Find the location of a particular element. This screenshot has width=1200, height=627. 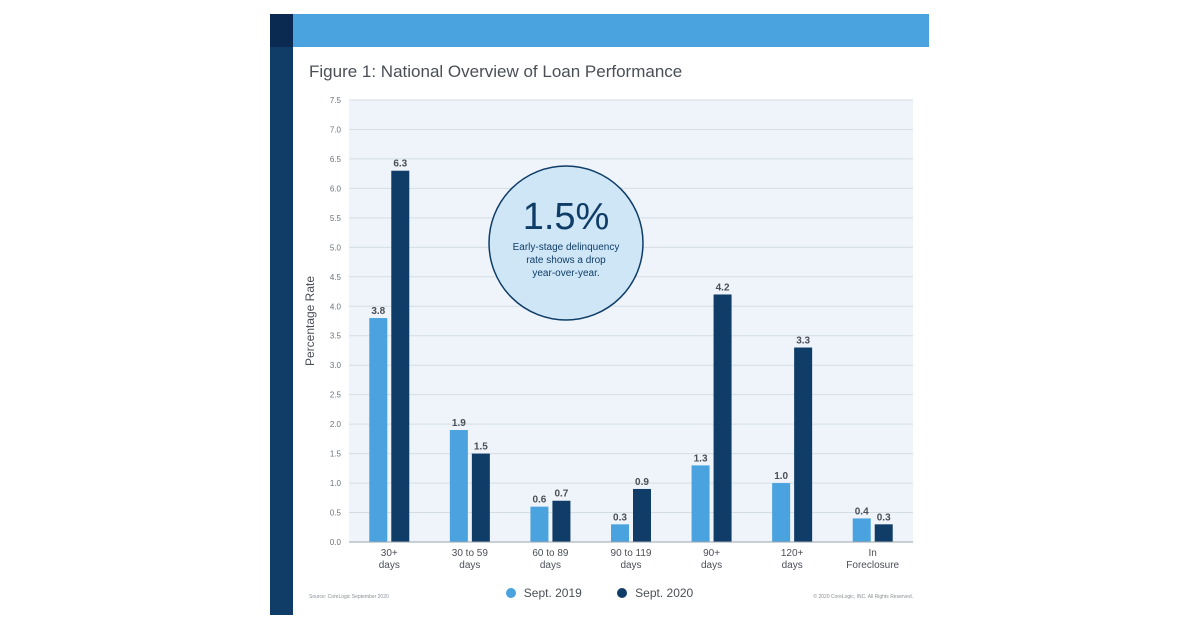

y-tick-label: 5.5 is located at coordinates (336, 218).